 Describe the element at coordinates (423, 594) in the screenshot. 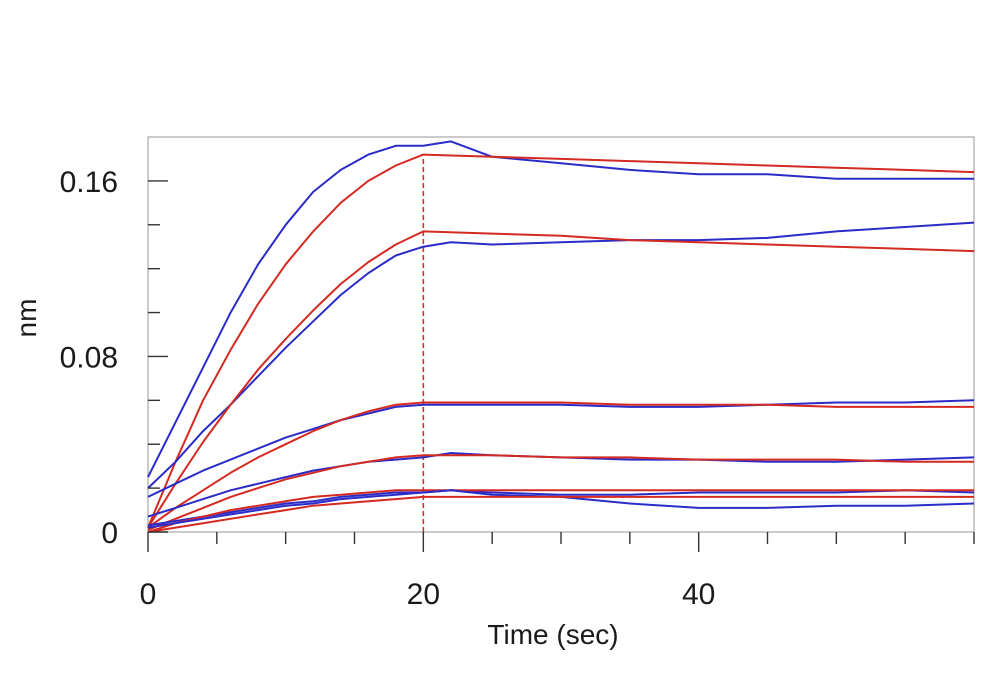

I see `x-tick-label: 20` at that location.